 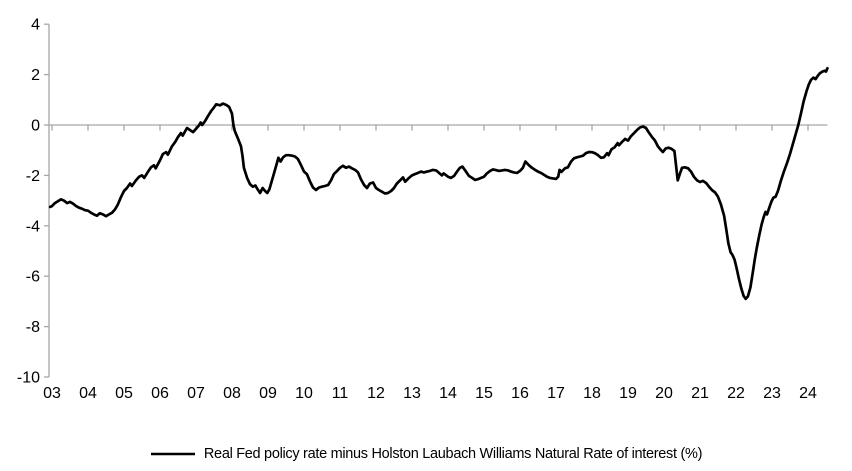 What do you see at coordinates (664, 393) in the screenshot?
I see `x-axis-label: 20` at bounding box center [664, 393].